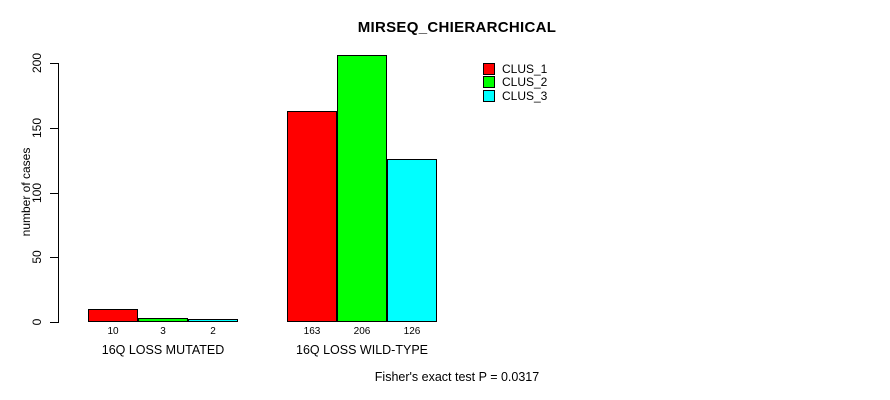  I want to click on y-tick-label: 200, so click(37, 63).